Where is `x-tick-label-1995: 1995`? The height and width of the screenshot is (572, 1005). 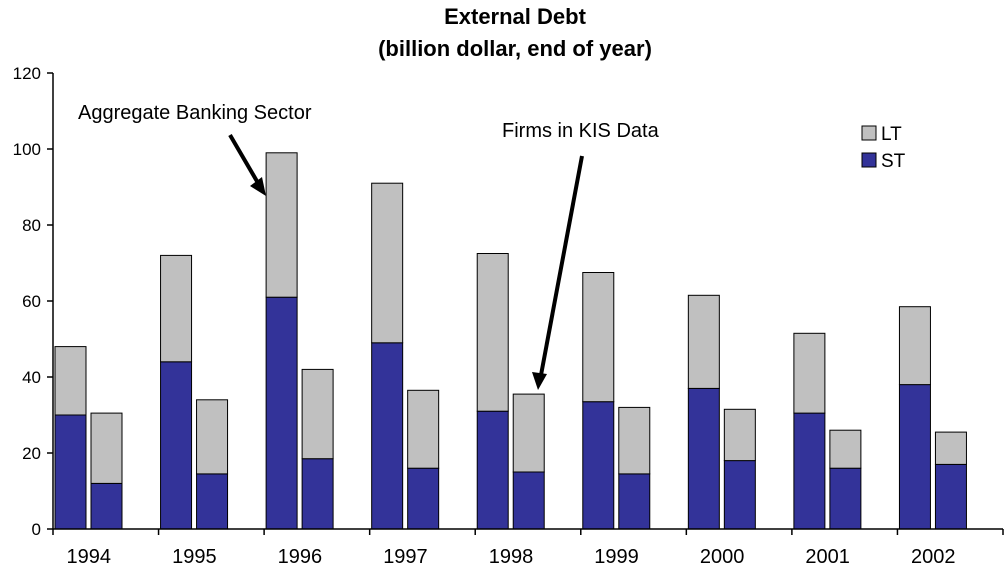
x-tick-label-1995: 1995 is located at coordinates (194, 557).